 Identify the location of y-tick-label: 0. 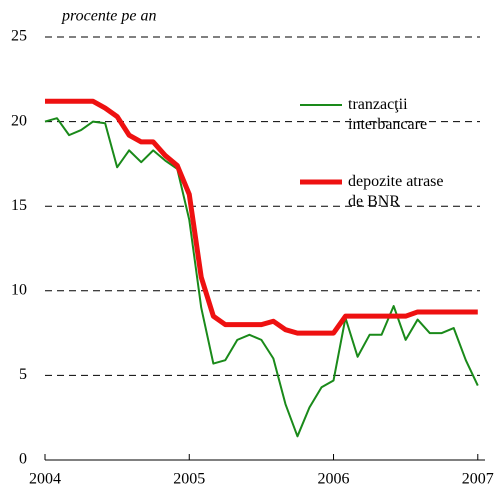
(23, 459).